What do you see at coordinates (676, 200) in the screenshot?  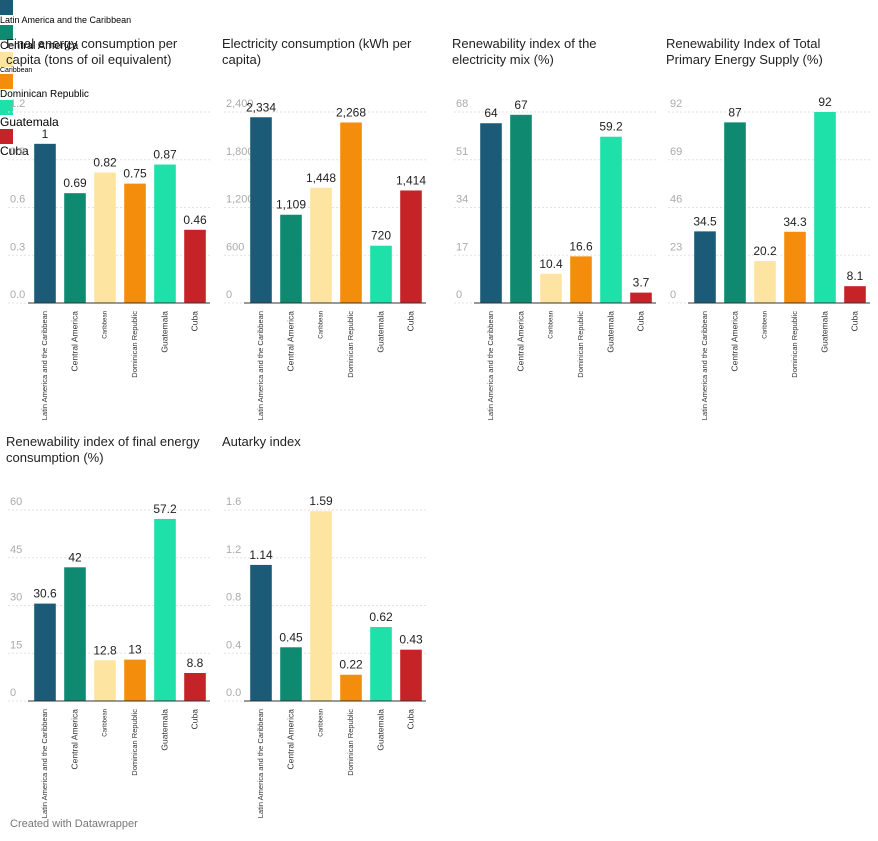 I see `y-tick-label: 46` at bounding box center [676, 200].